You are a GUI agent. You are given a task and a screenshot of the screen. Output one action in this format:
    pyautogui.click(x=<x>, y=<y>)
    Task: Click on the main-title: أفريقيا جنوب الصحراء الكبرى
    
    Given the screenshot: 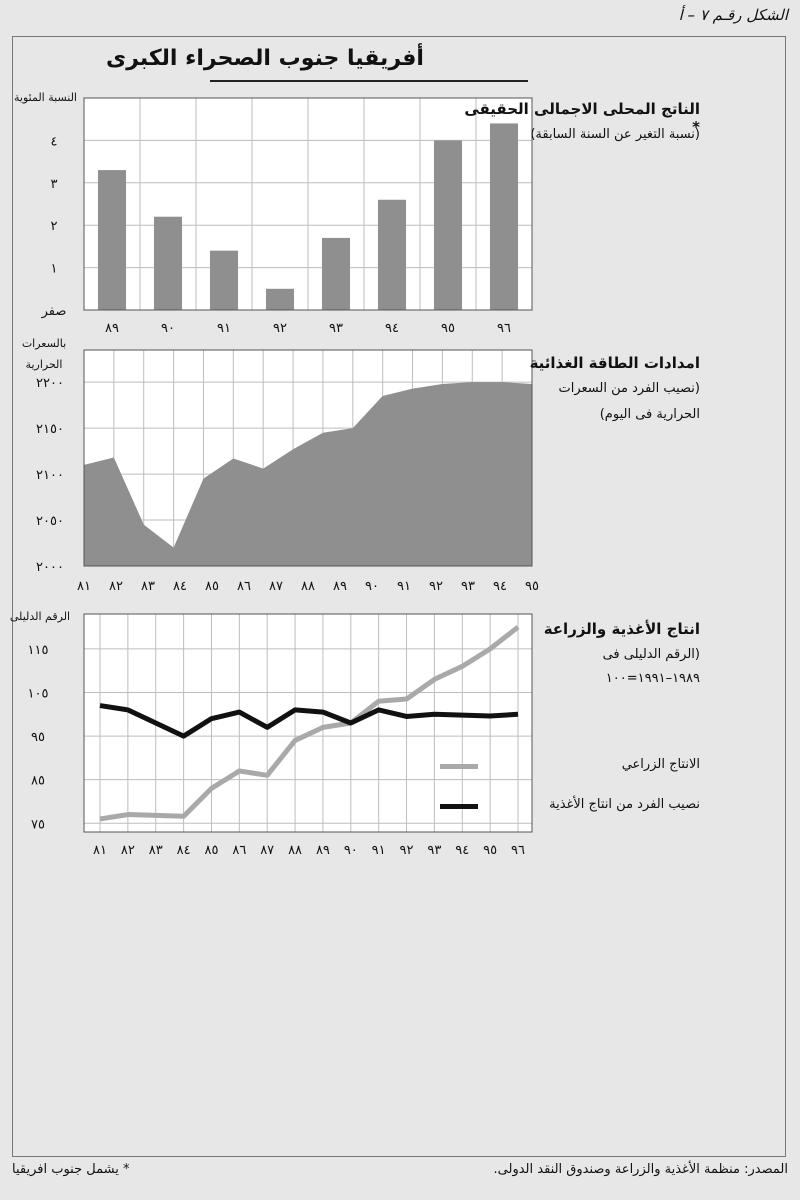 What is the action you would take?
    pyautogui.click(x=265, y=58)
    